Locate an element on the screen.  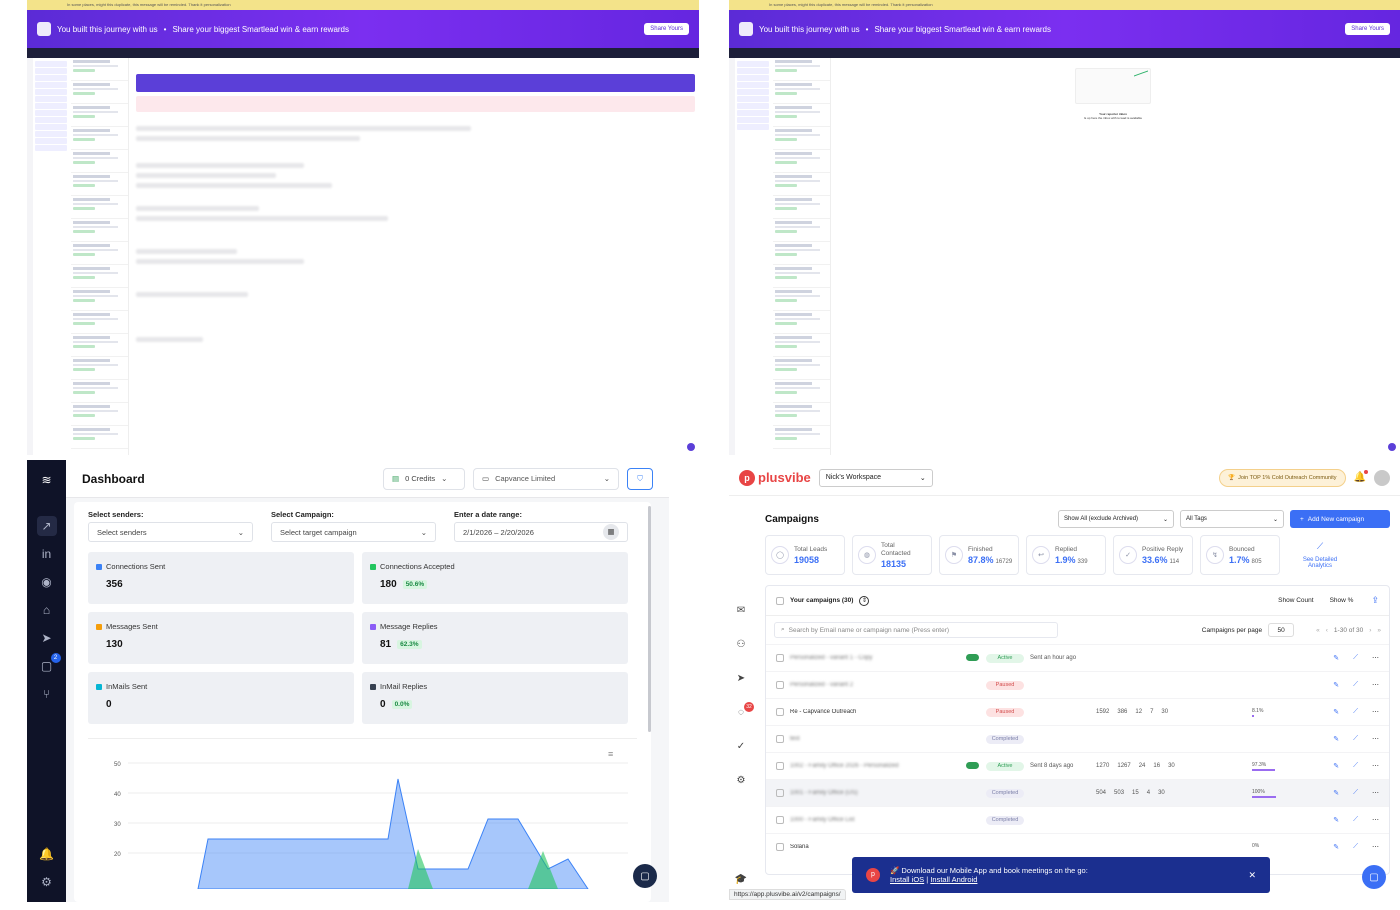
settings-icon: ⚙ is located at coordinates (741, 780).